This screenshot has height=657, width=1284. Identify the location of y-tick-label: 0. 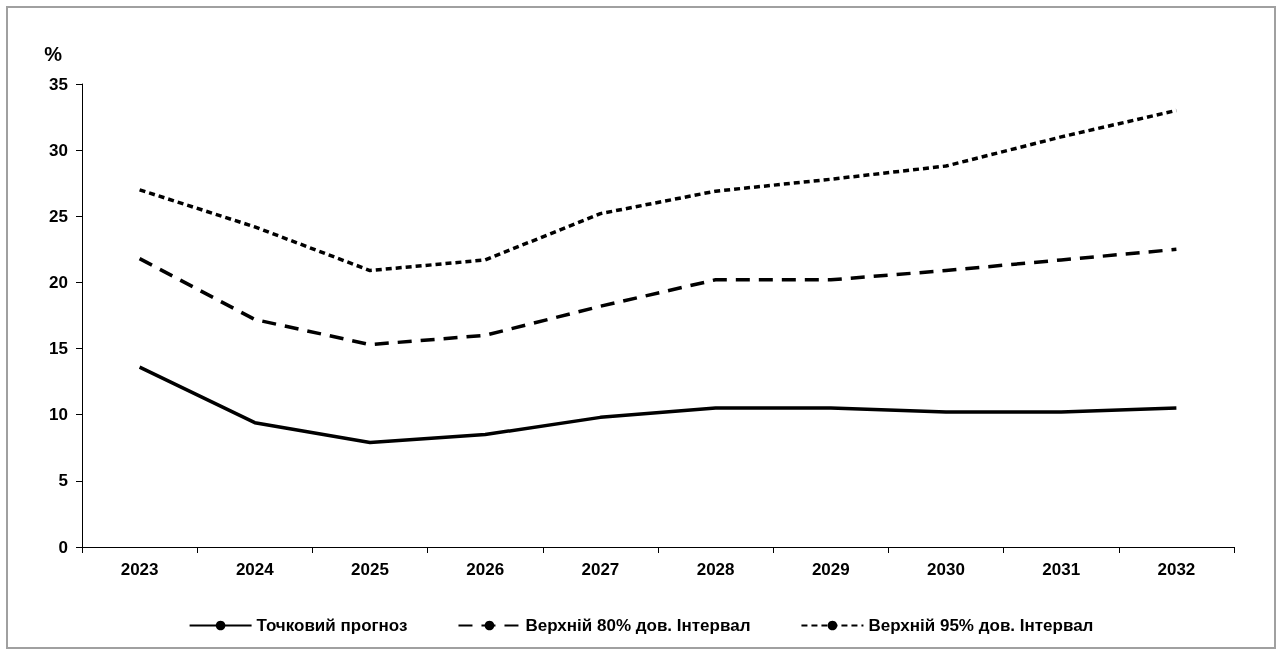
(63, 547).